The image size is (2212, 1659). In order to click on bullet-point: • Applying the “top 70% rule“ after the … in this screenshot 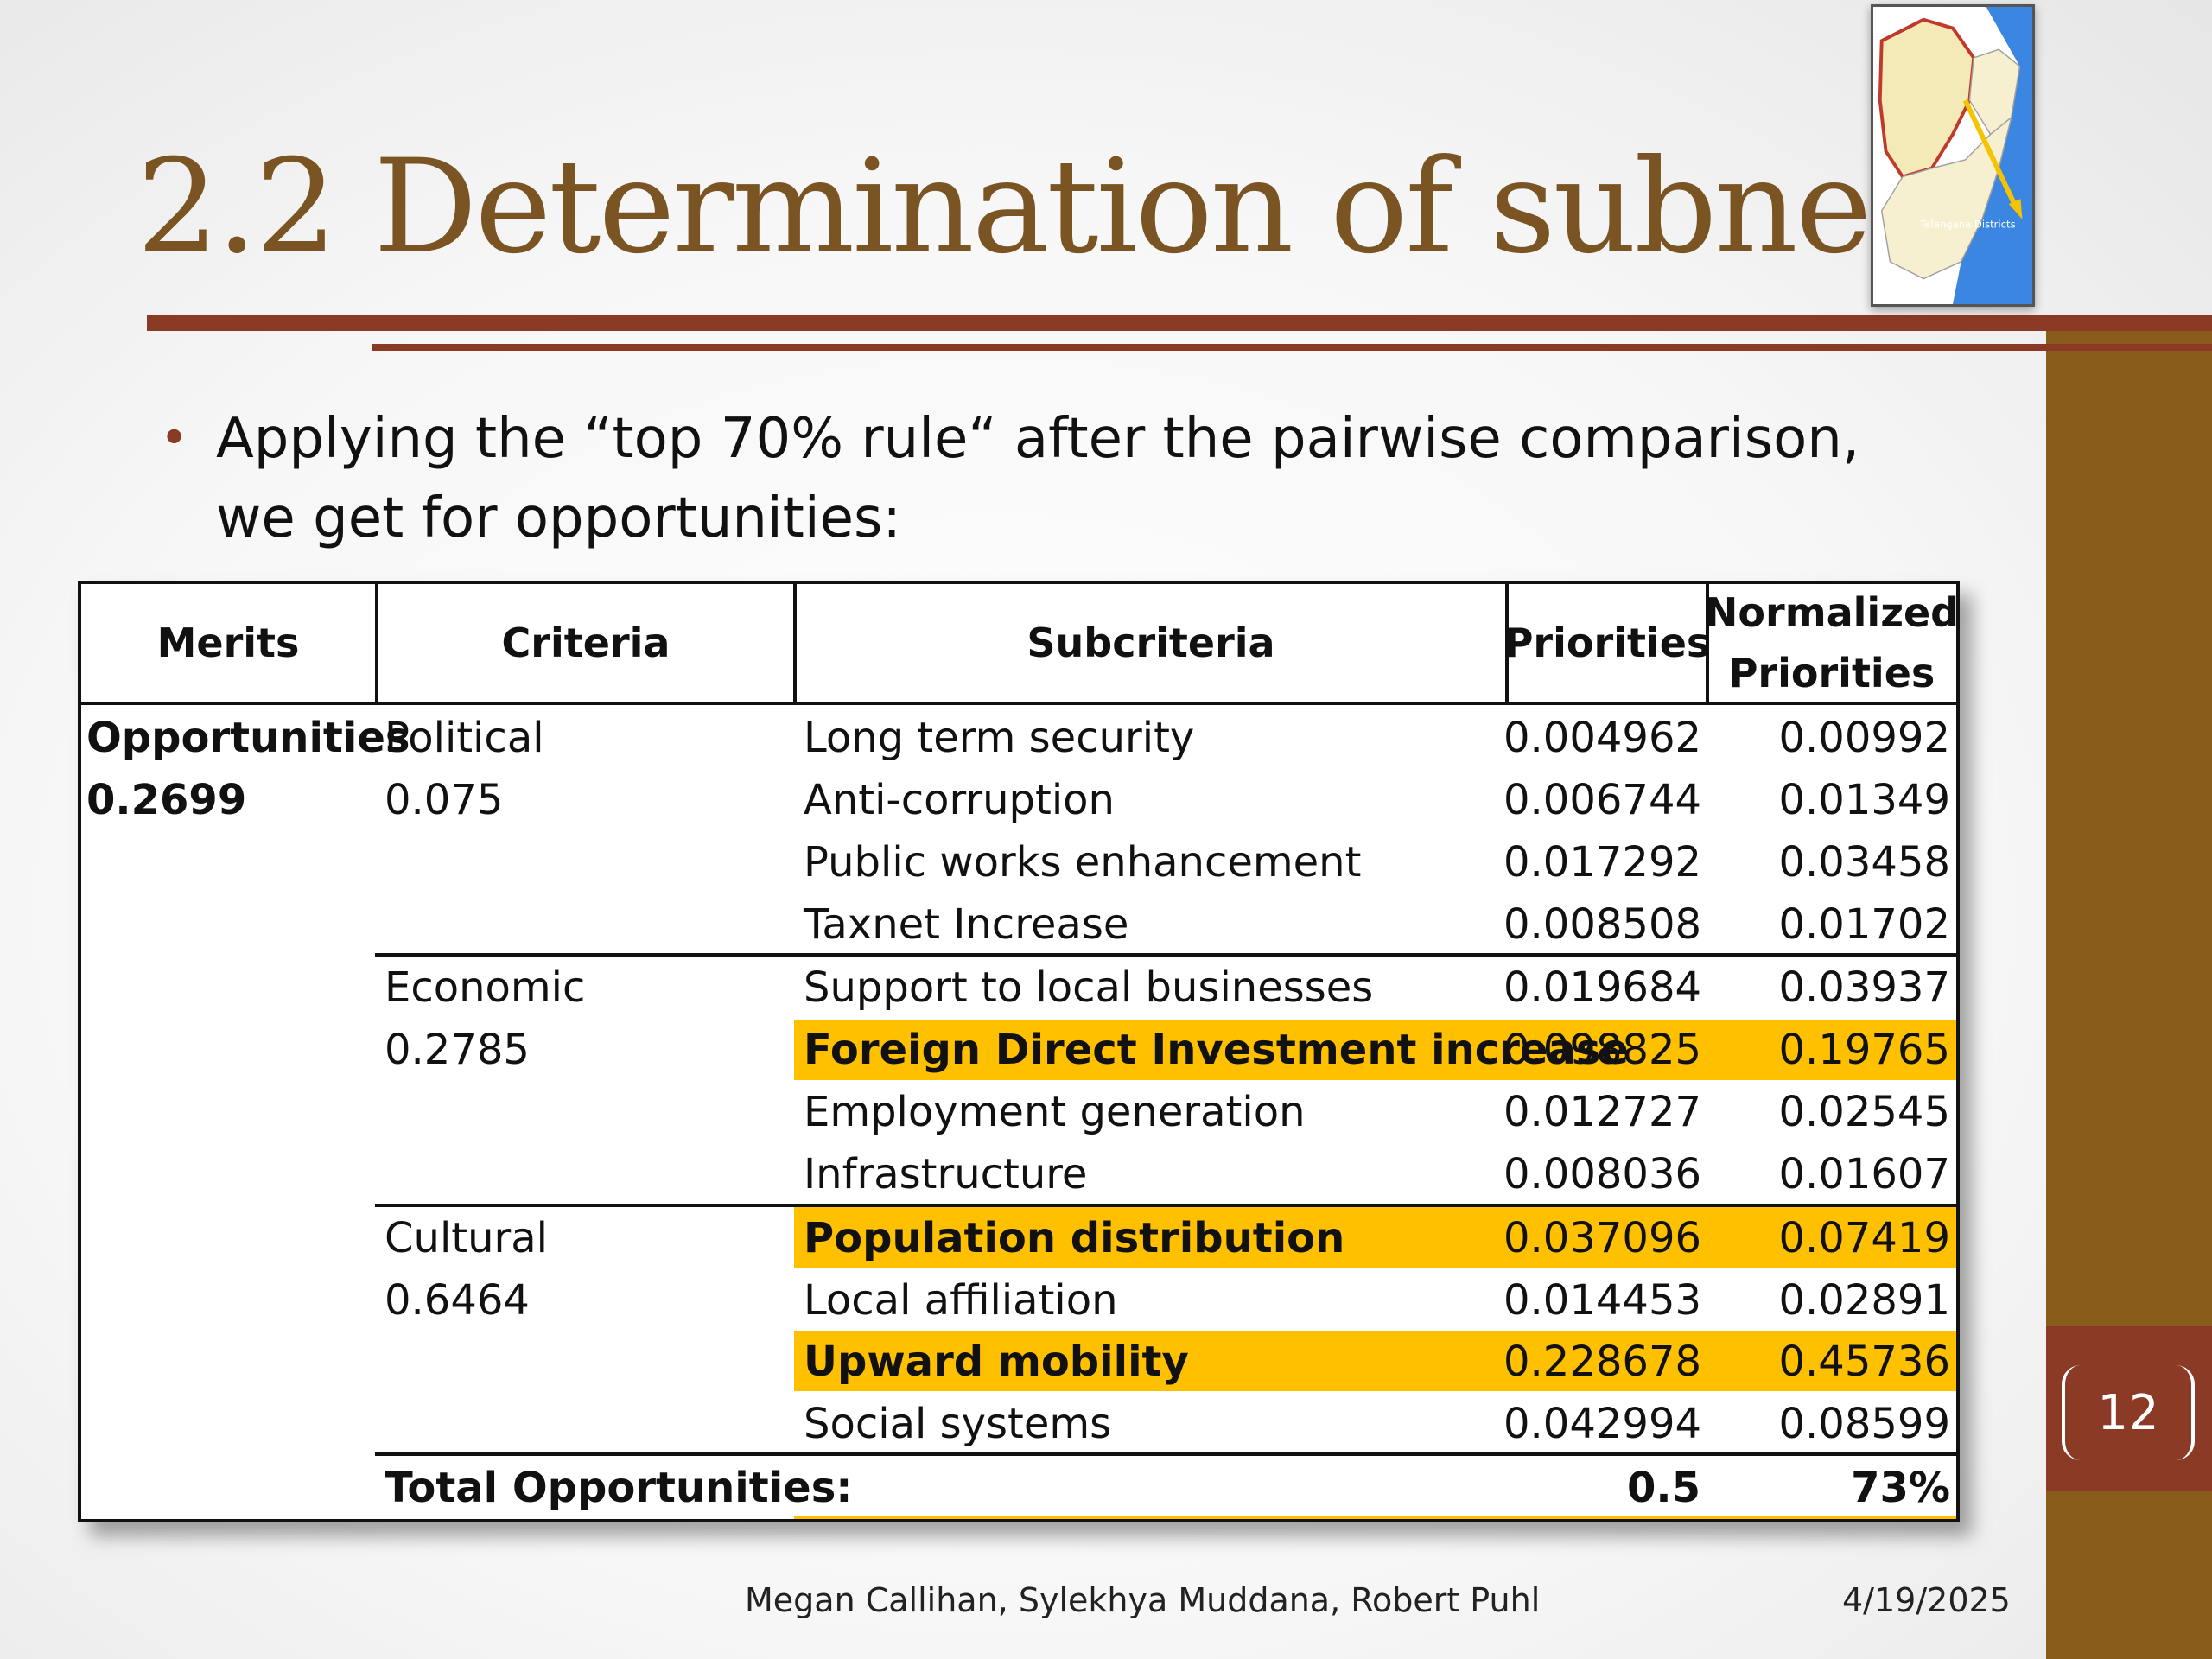, I will do `click(1024, 478)`.